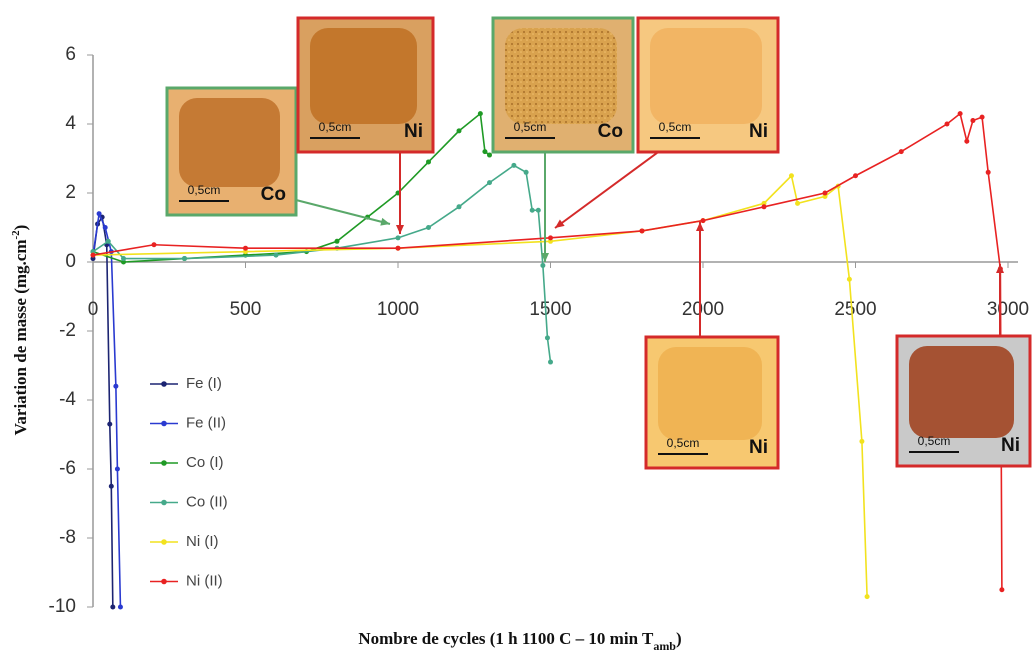  Describe the element at coordinates (20, 228) in the screenshot. I see `y-label-end: )` at that location.